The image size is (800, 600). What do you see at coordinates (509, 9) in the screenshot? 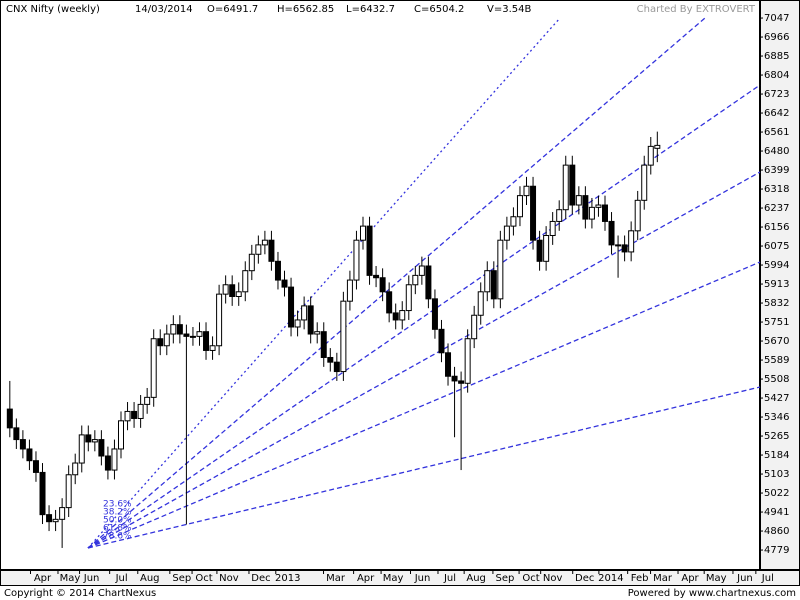
I see `info-volume: V=3.54B` at bounding box center [509, 9].